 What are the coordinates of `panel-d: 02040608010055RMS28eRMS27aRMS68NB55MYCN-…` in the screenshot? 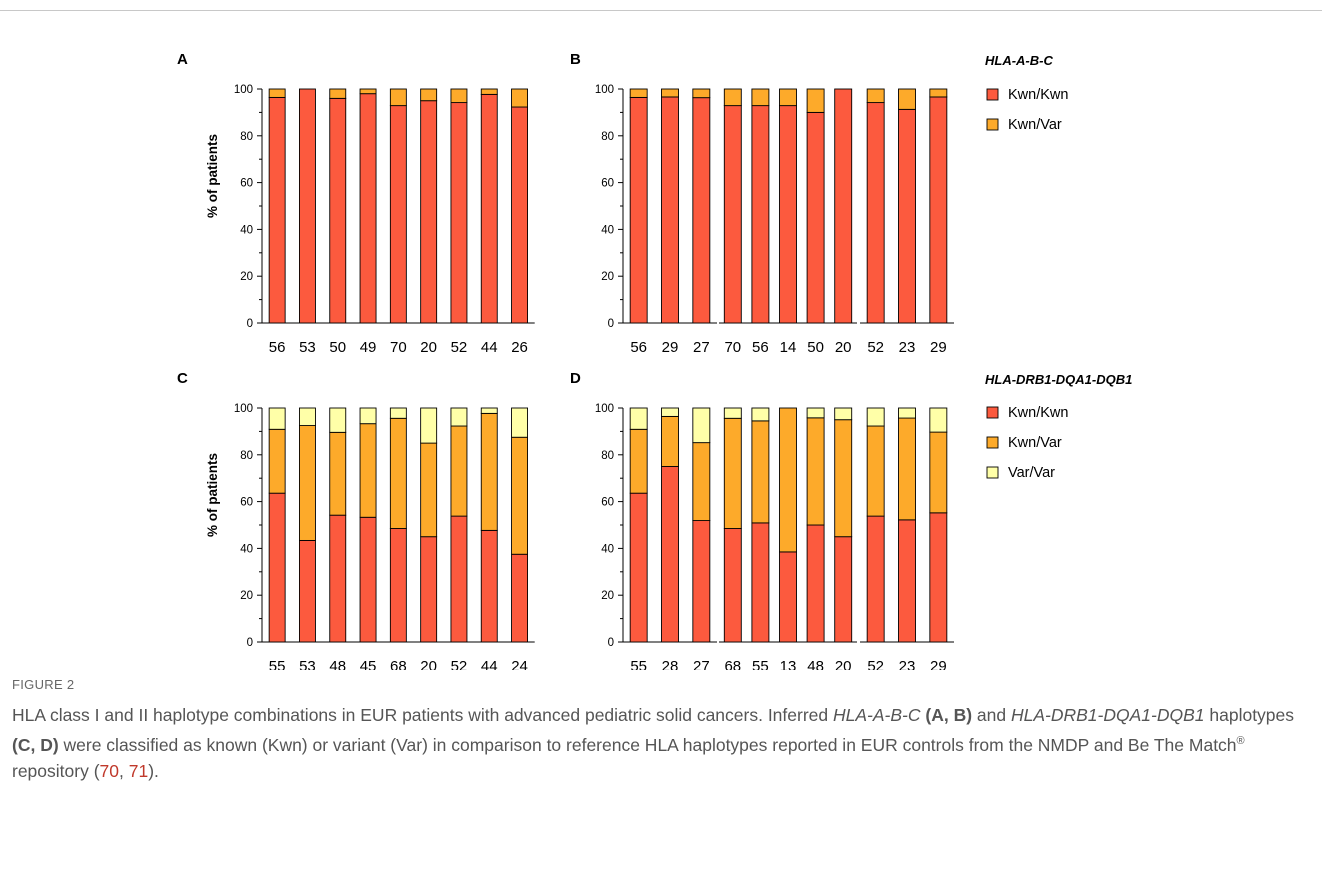 It's located at (774, 536).